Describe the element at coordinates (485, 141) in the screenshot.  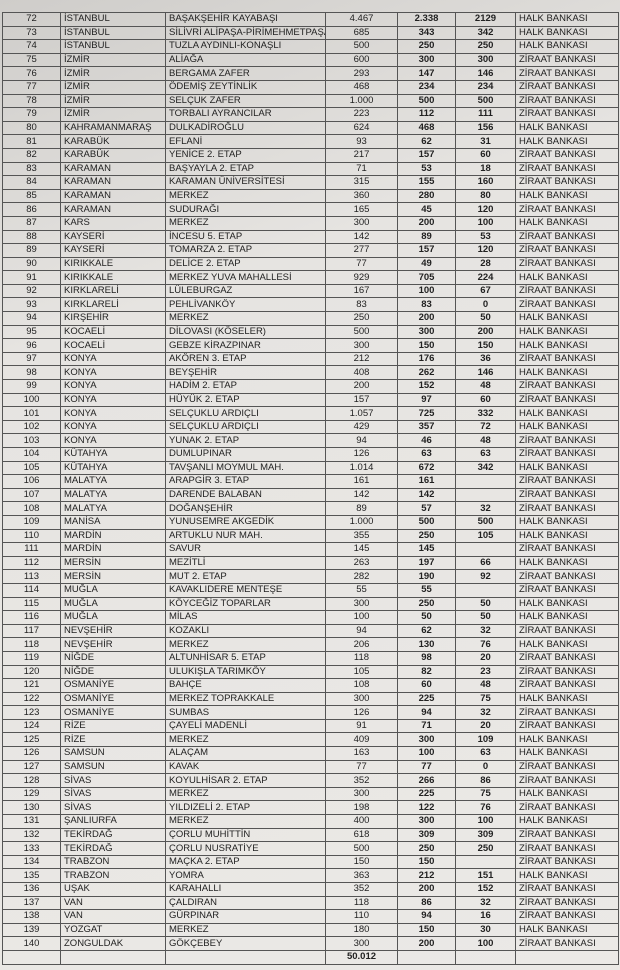
I see `units-b: 31` at that location.